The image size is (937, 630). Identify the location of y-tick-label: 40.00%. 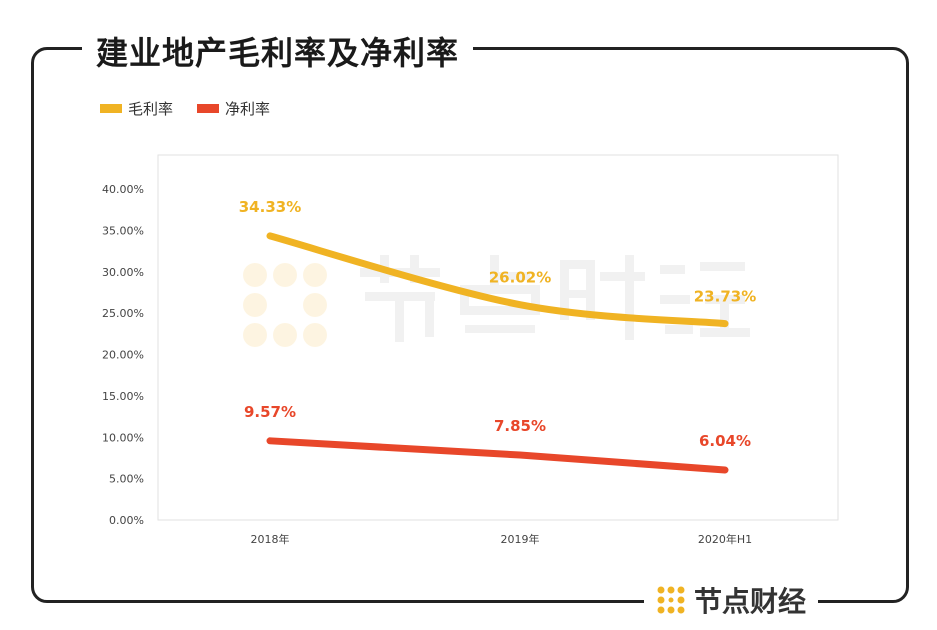
(123, 189).